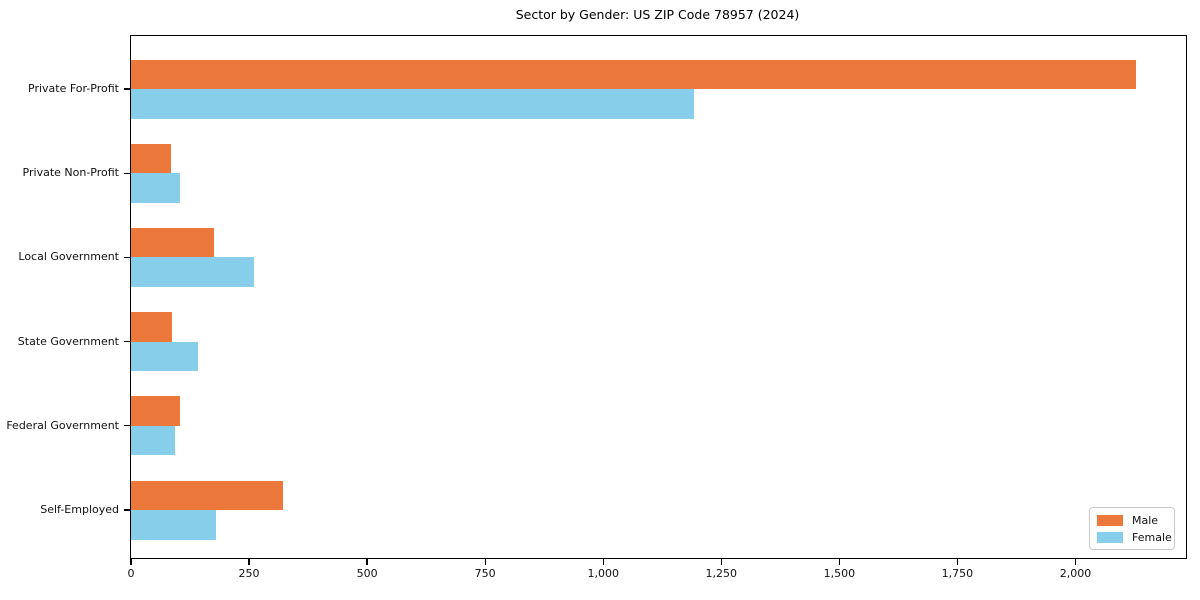 The height and width of the screenshot is (600, 1200). Describe the element at coordinates (485, 573) in the screenshot. I see `x-tick-label-750: 750` at that location.